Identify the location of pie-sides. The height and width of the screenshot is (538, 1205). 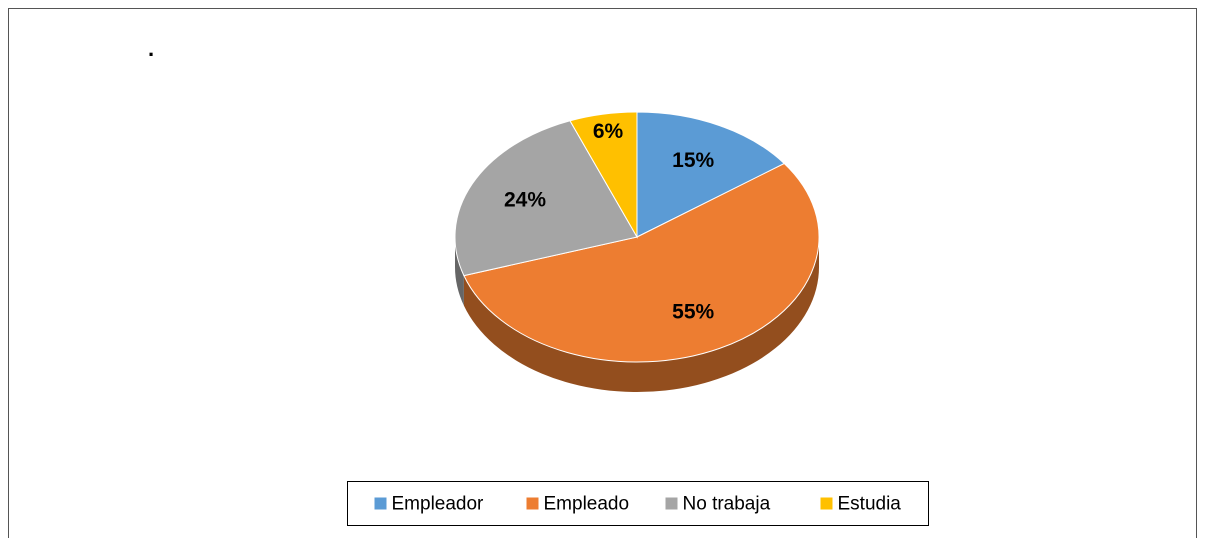
(637, 314).